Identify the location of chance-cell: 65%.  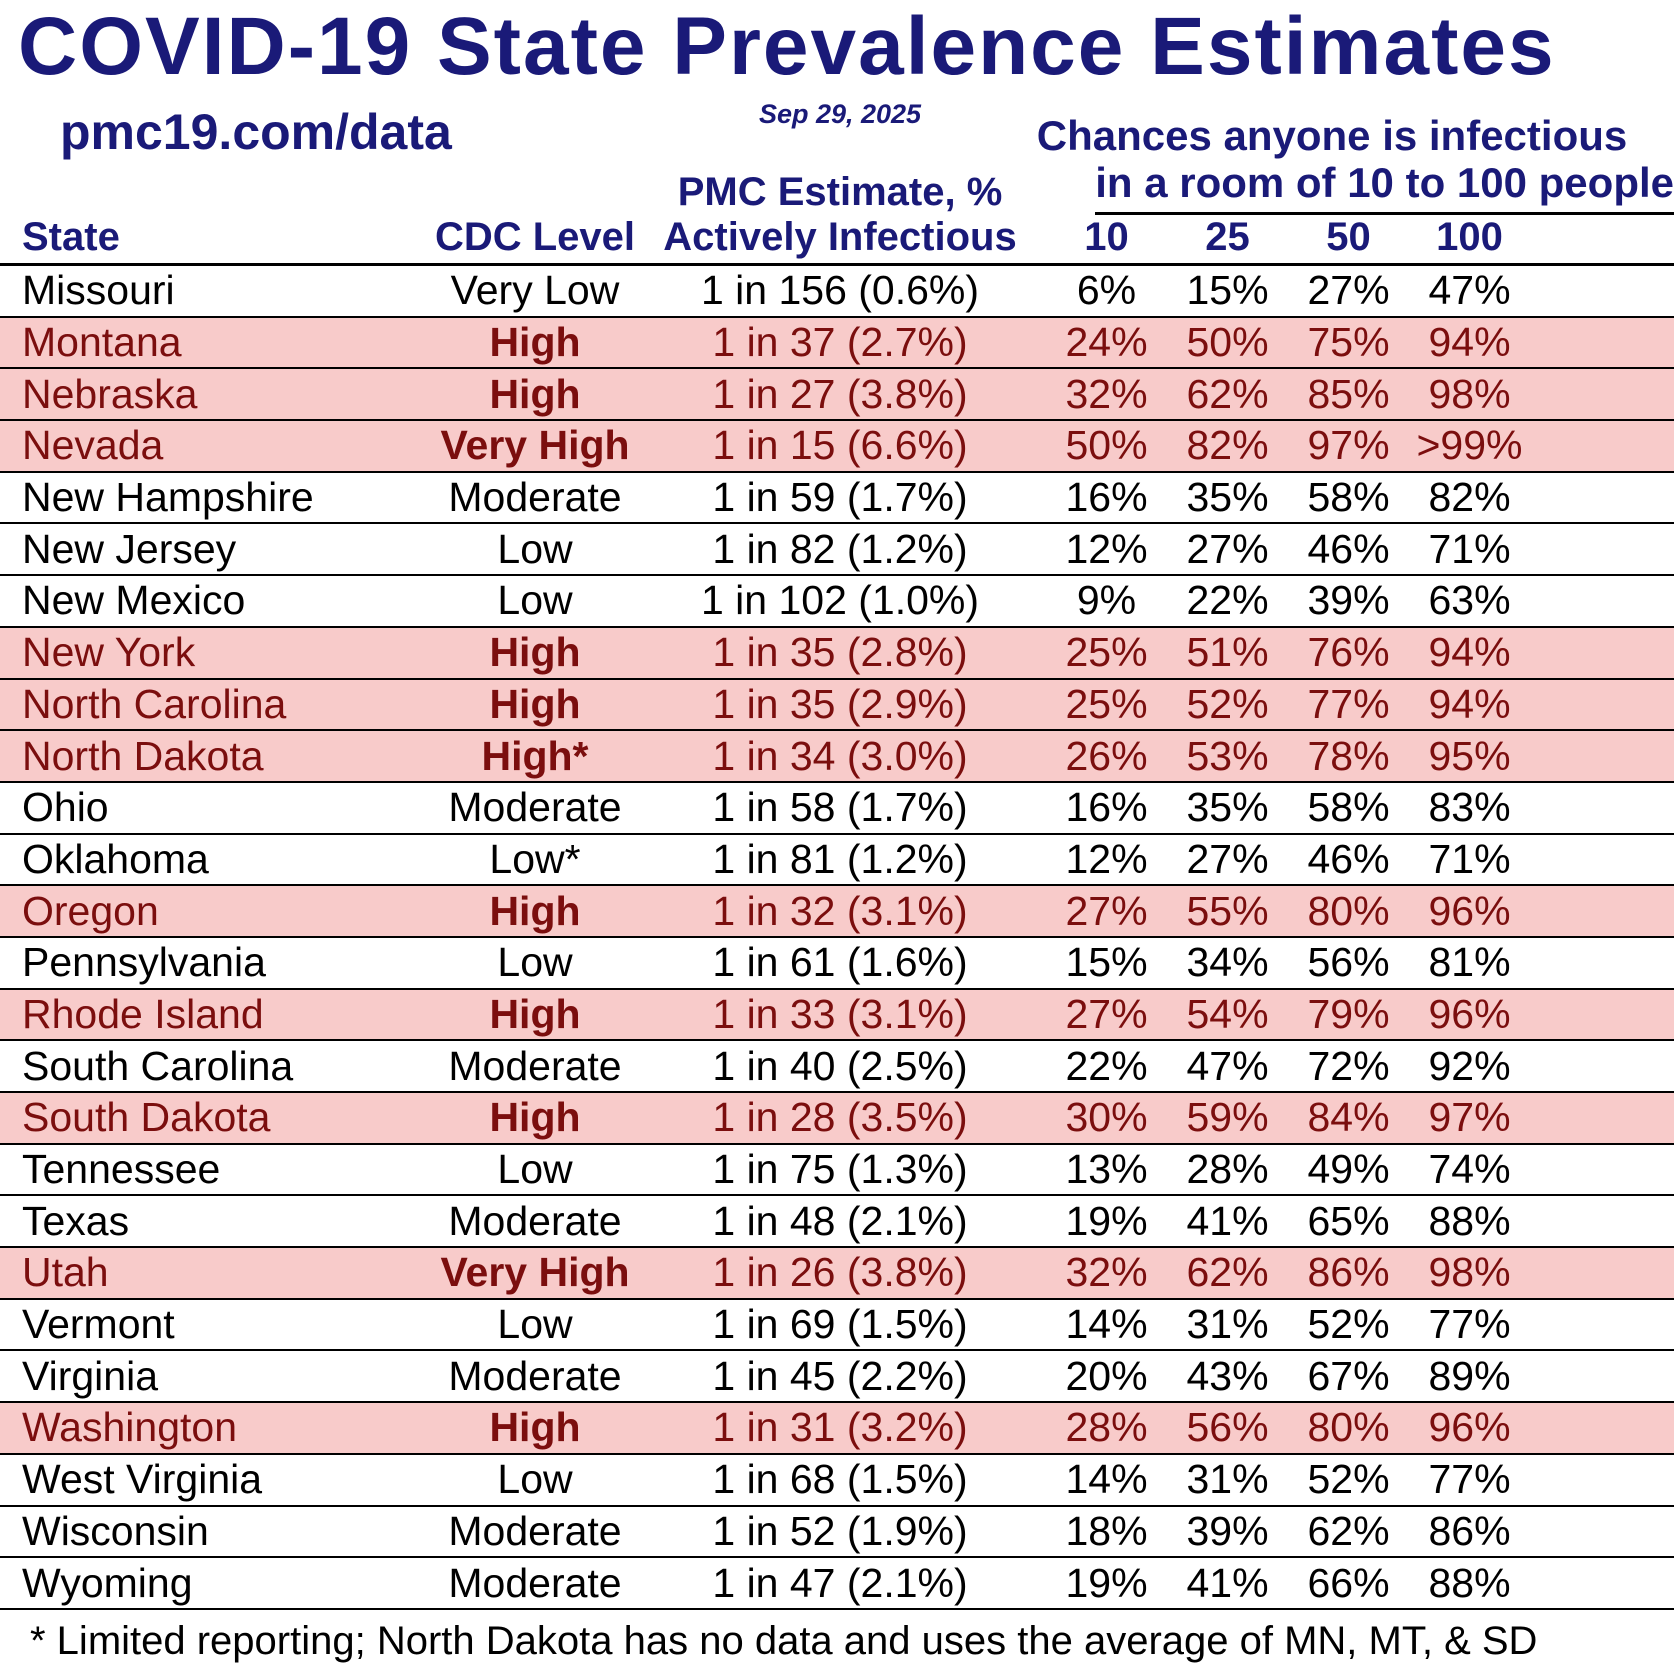
(1348, 1220).